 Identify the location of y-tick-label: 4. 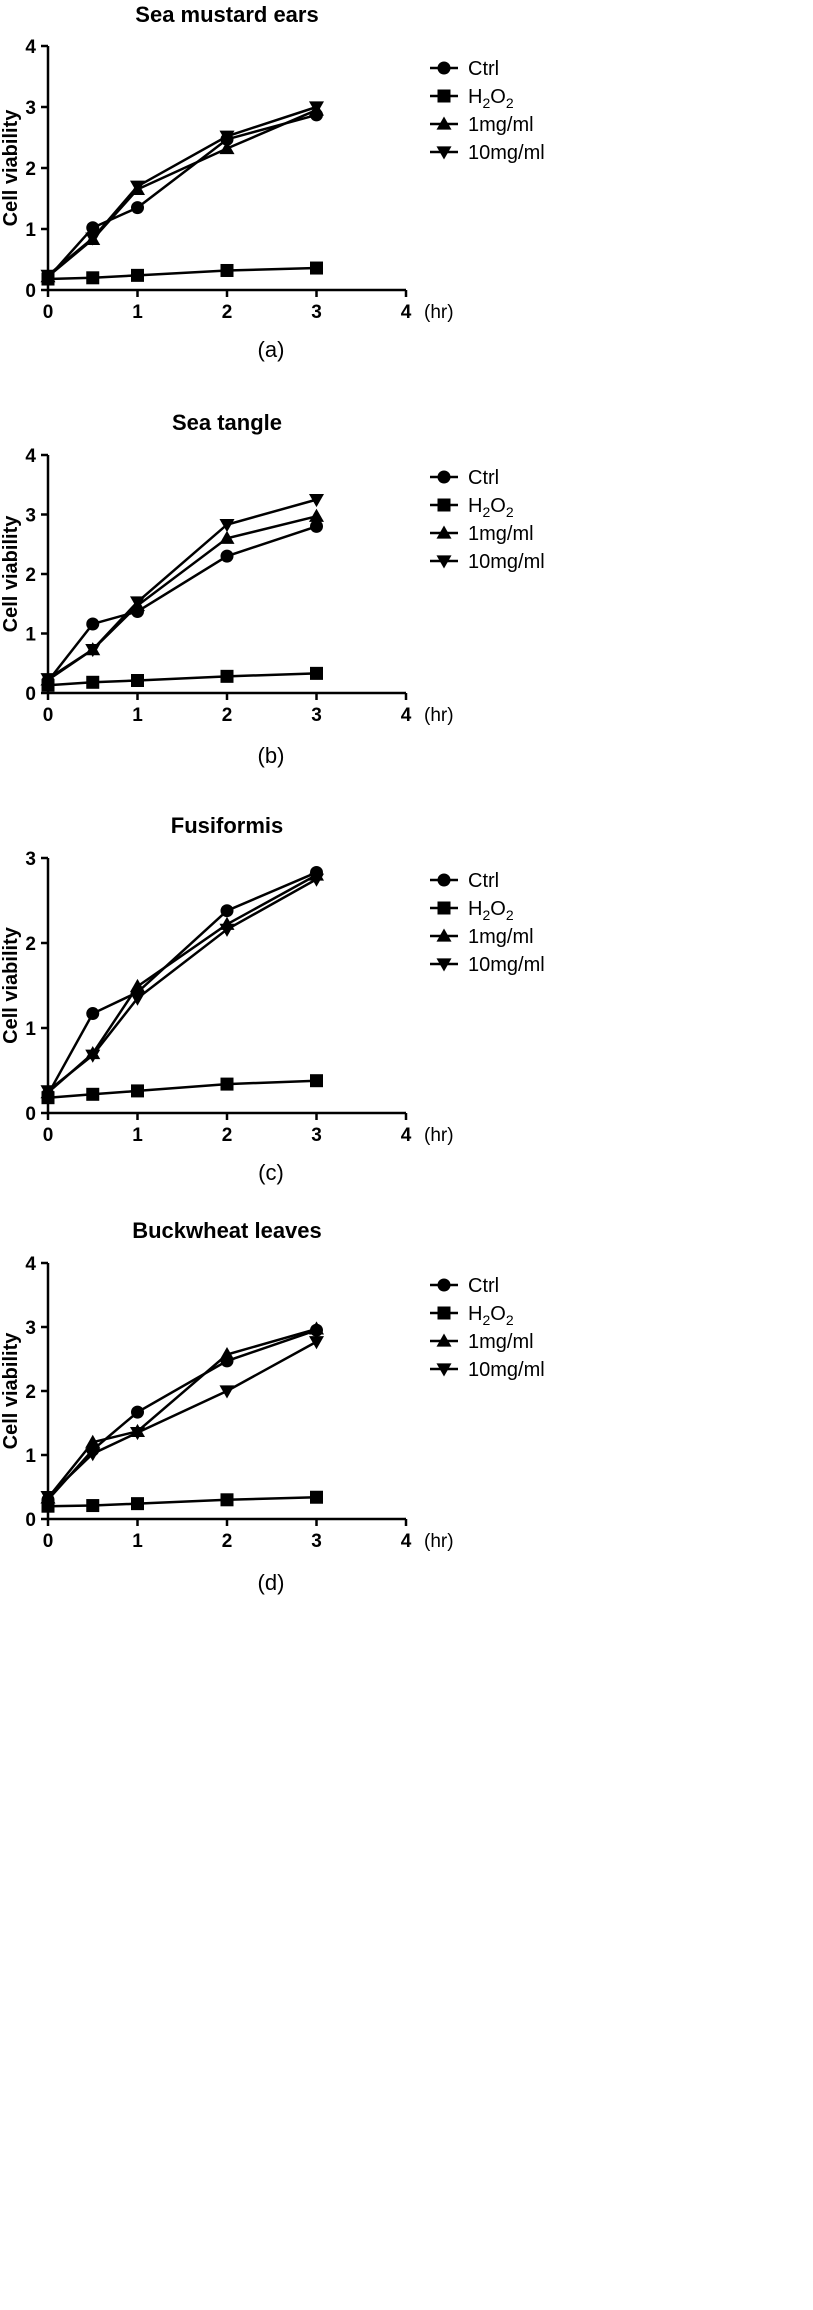
(30, 47).